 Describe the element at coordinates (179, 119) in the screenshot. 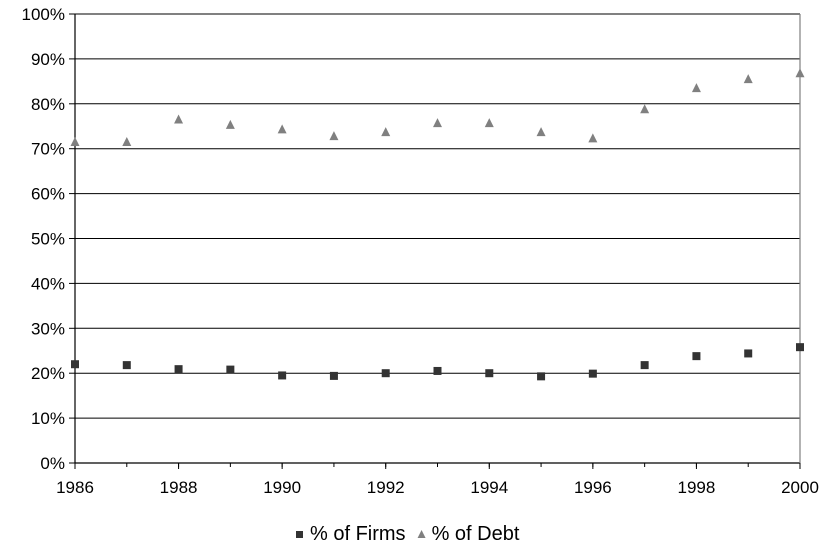

I see `debt-point-1988` at that location.